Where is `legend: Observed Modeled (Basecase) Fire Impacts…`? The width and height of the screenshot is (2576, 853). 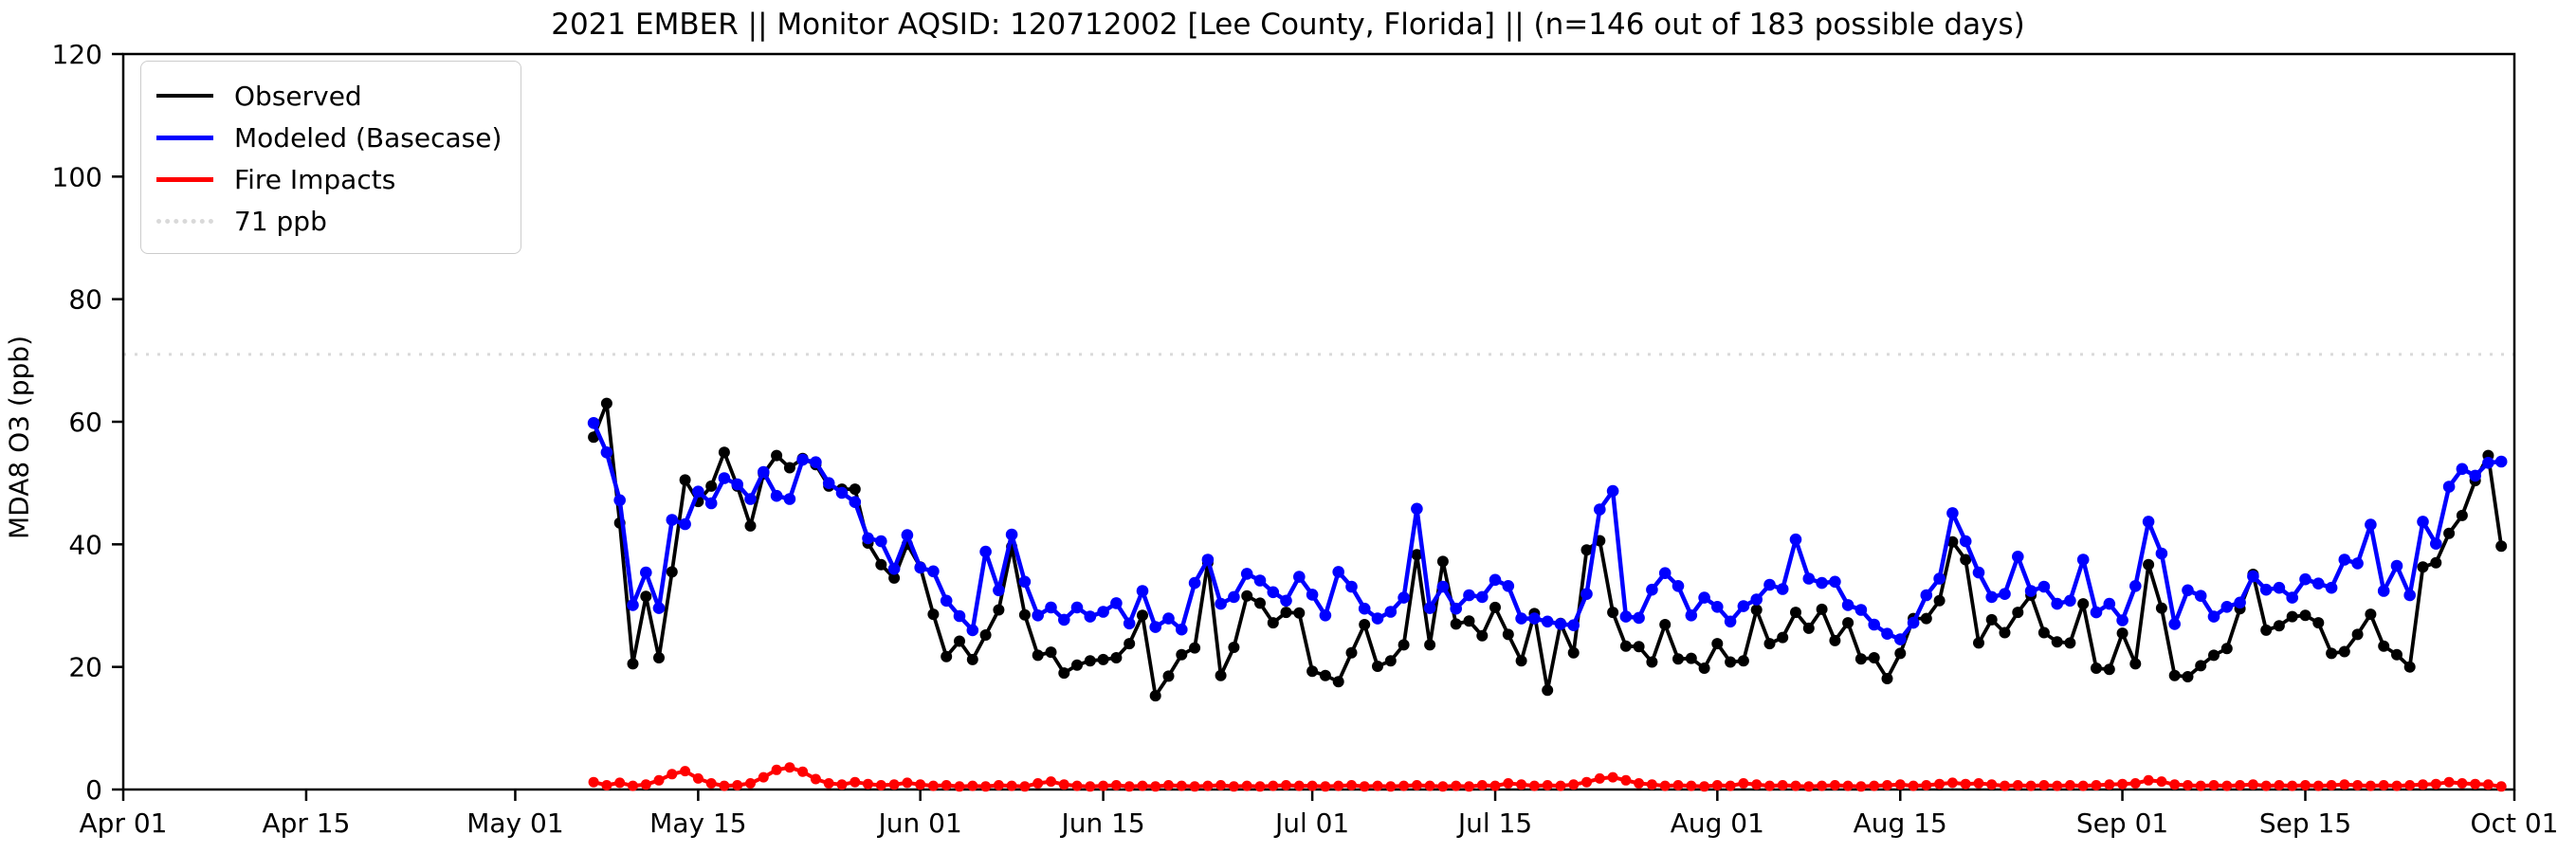 legend: Observed Modeled (Basecase) Fire Impacts… is located at coordinates (330, 157).